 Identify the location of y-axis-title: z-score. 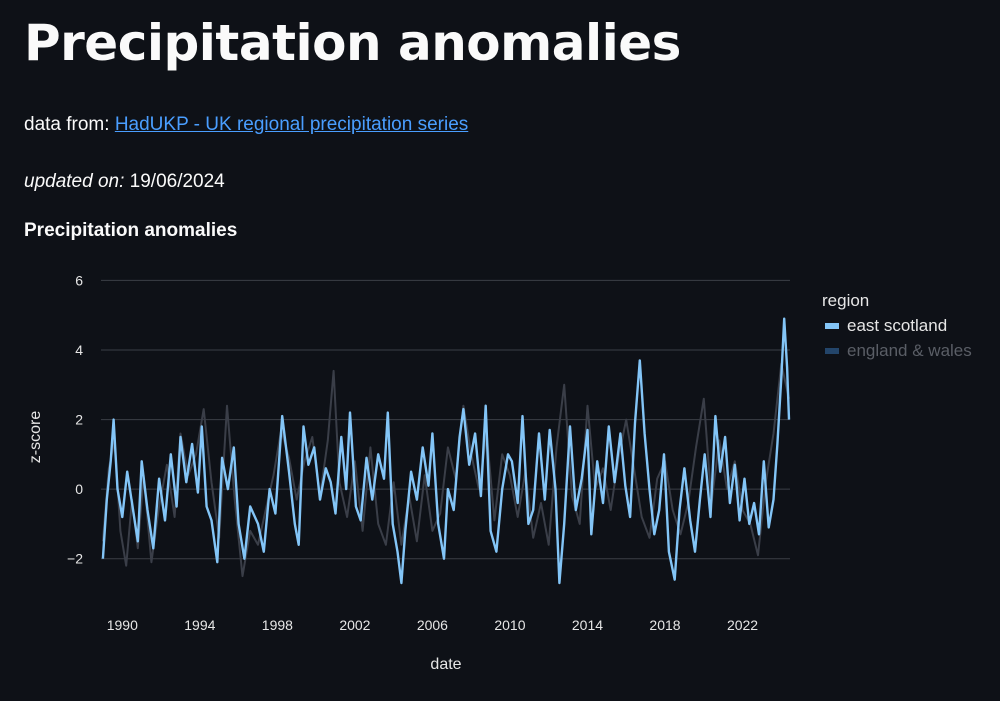
(35, 437).